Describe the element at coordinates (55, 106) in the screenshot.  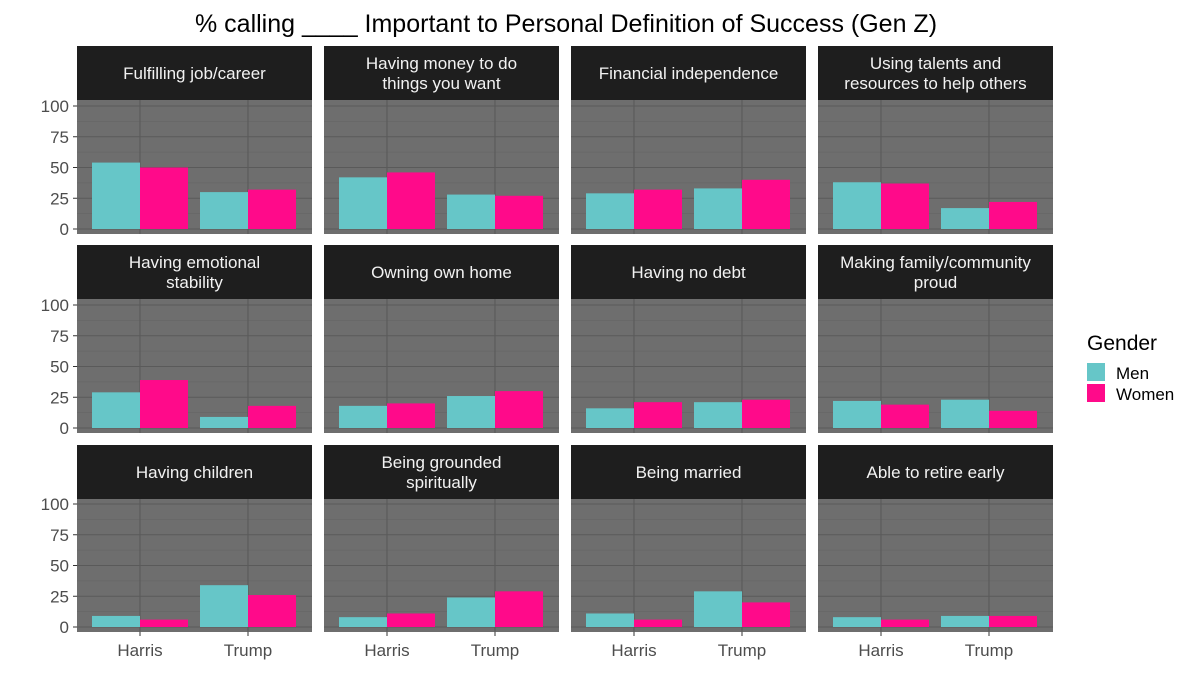
I see `y-tick-label: 100` at that location.